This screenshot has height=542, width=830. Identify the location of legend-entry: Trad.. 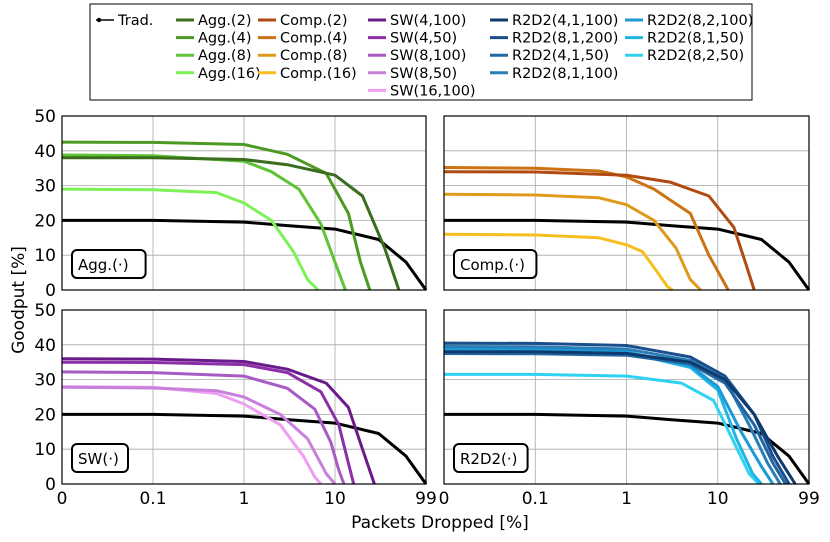
(135, 21).